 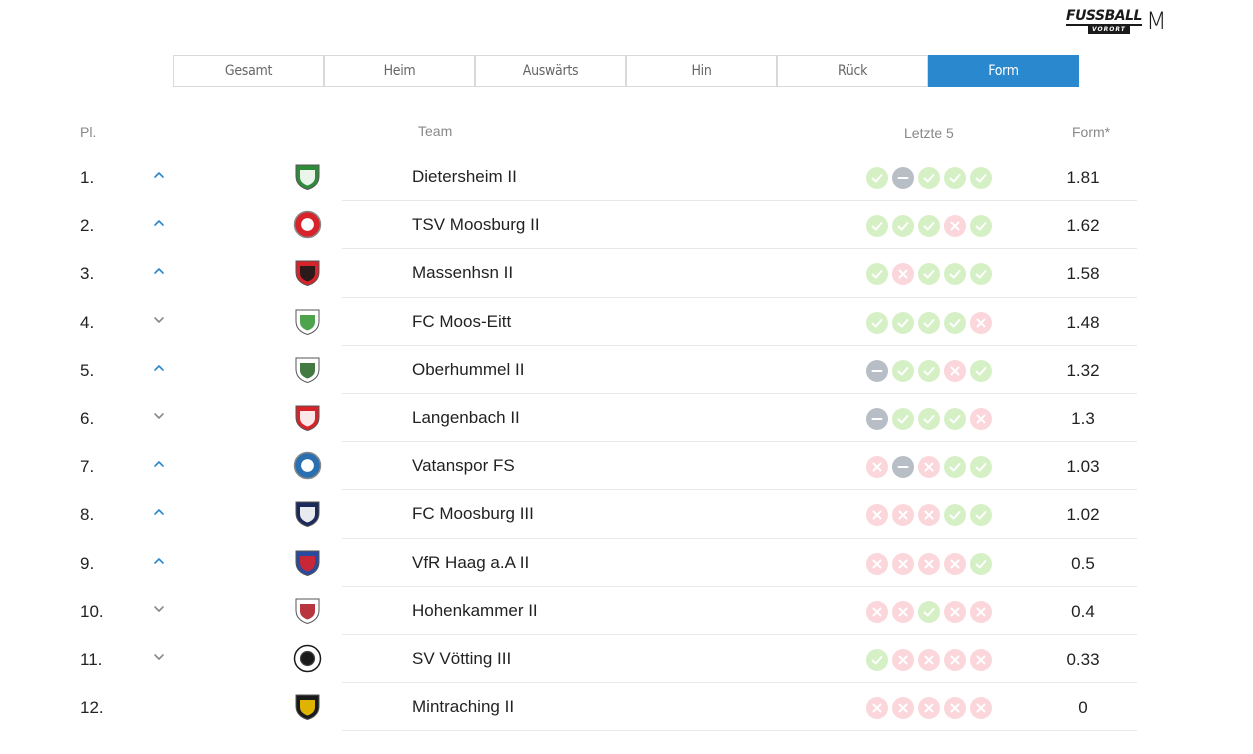 I want to click on team-name: Hohenkammer II, so click(x=475, y=610).